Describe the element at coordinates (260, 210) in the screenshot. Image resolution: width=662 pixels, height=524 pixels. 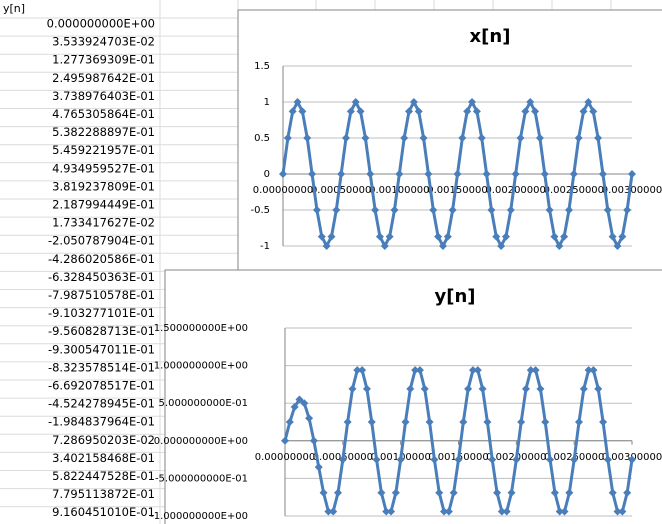
I see `y-tick-label: -0.5` at that location.